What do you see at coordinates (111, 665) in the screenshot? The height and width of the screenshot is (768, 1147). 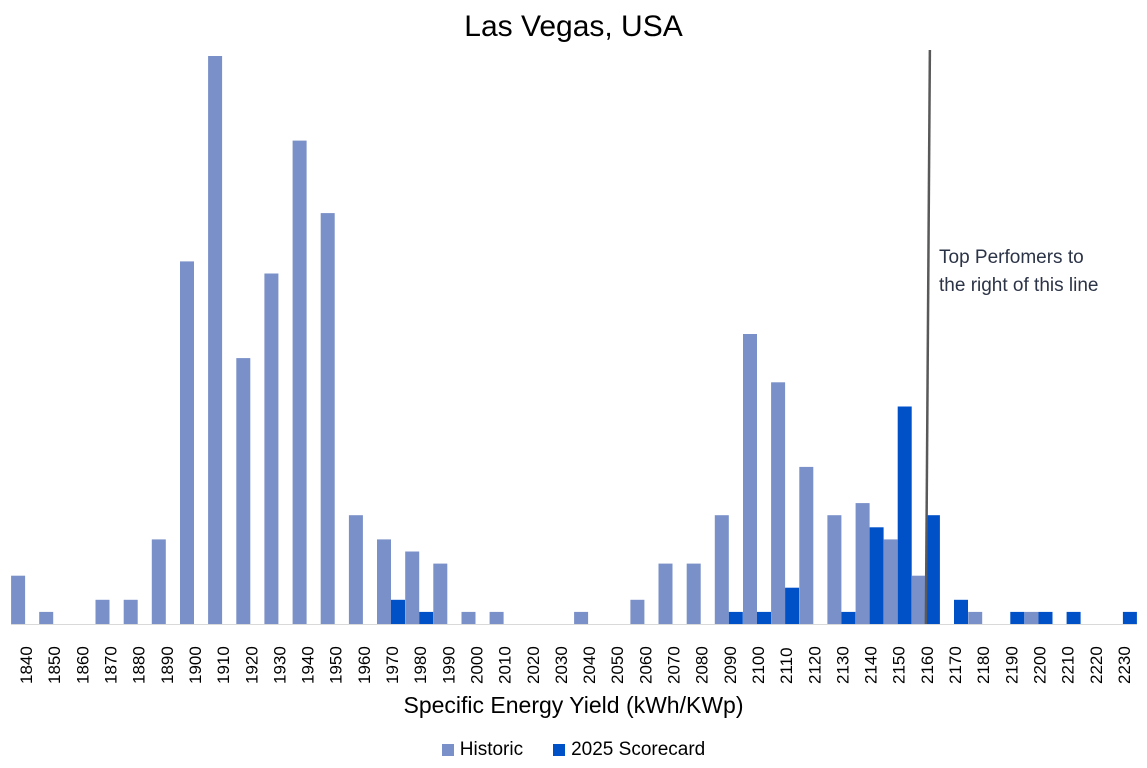 I see `x-tick-label-1870: 1870` at bounding box center [111, 665].